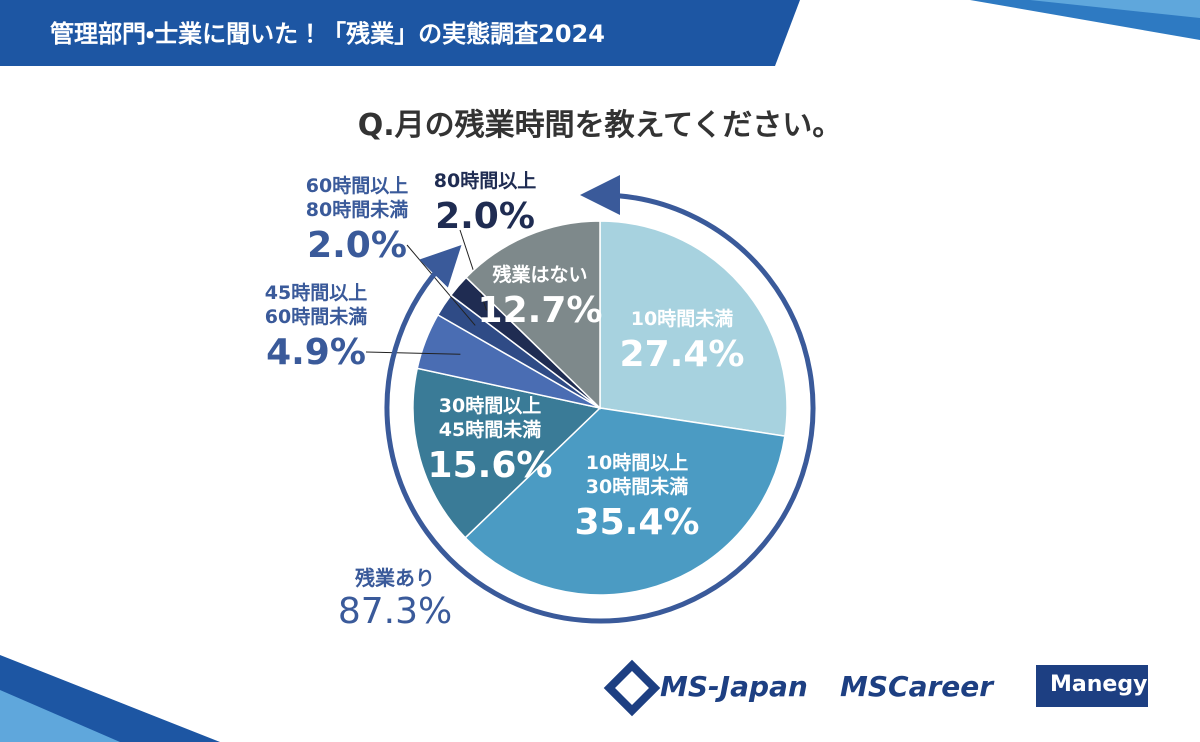 This screenshot has height=742, width=1200. I want to click on chart-title: Q.月の残業時間を教えてください。, so click(600, 125).